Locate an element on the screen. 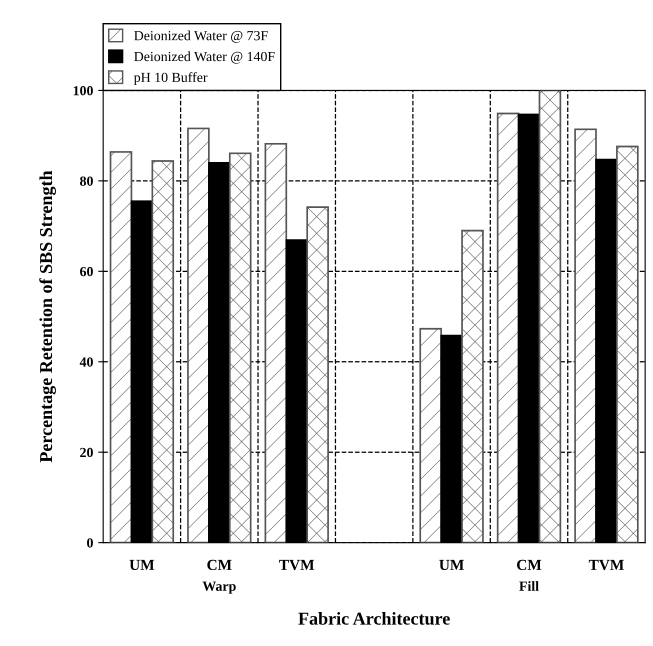  y-tick-label: 20 is located at coordinates (86, 453).